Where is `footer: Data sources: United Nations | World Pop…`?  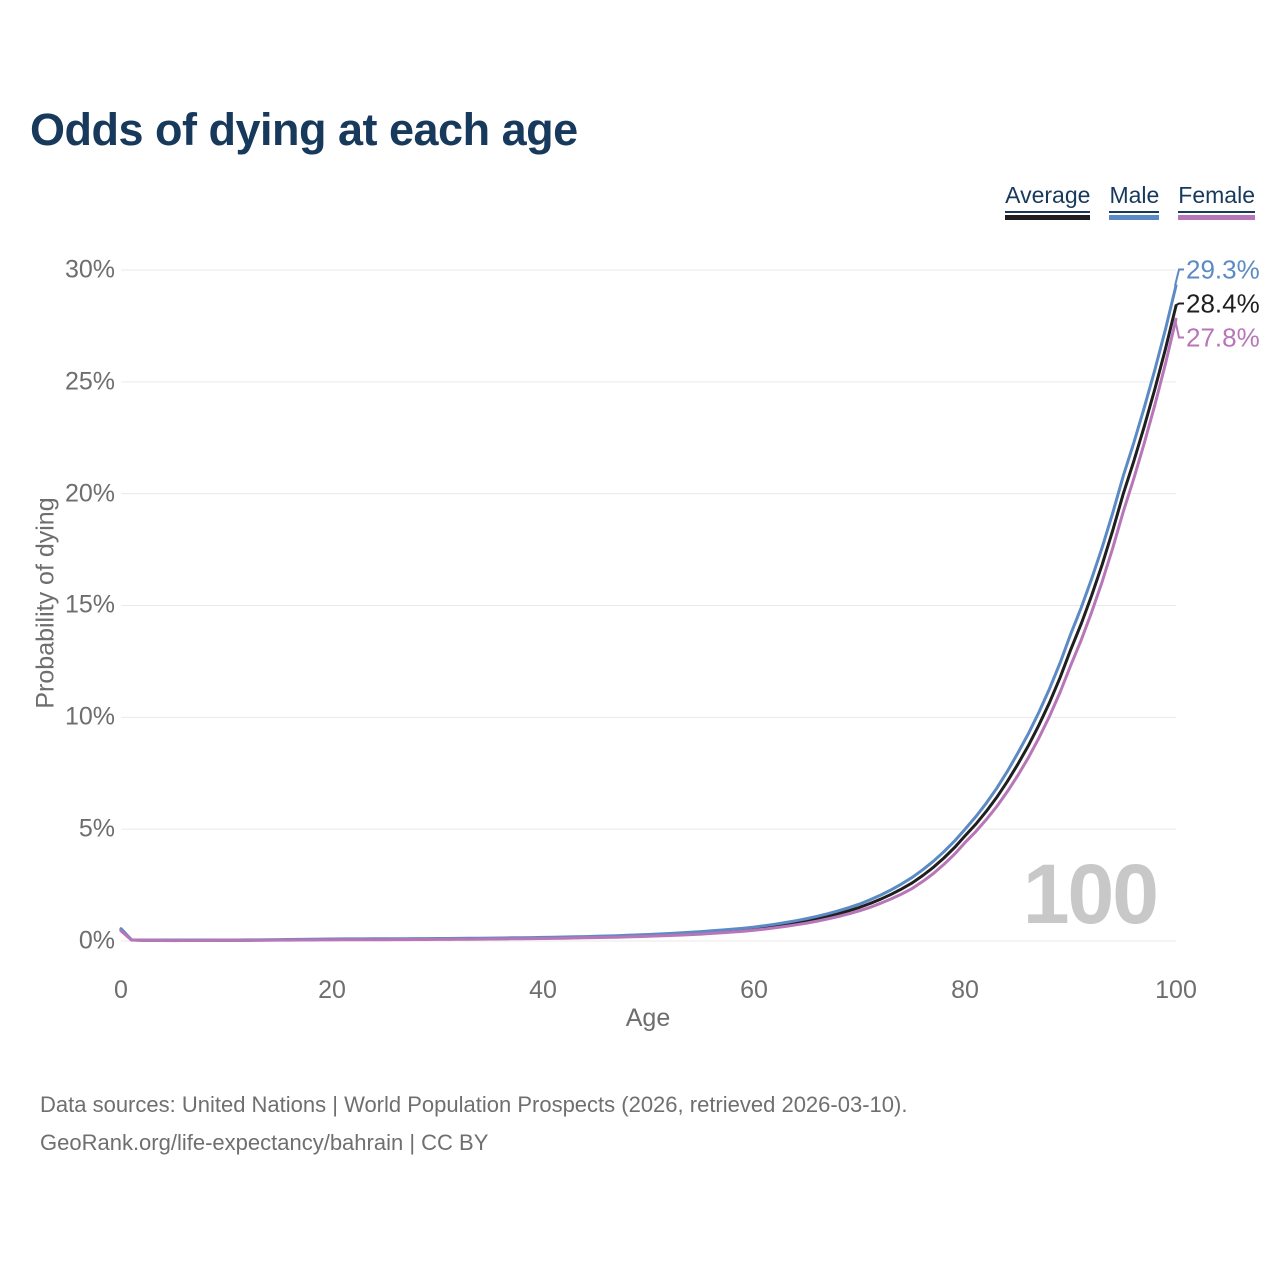
footer: Data sources: United Nations | World Pop… is located at coordinates (473, 1124).